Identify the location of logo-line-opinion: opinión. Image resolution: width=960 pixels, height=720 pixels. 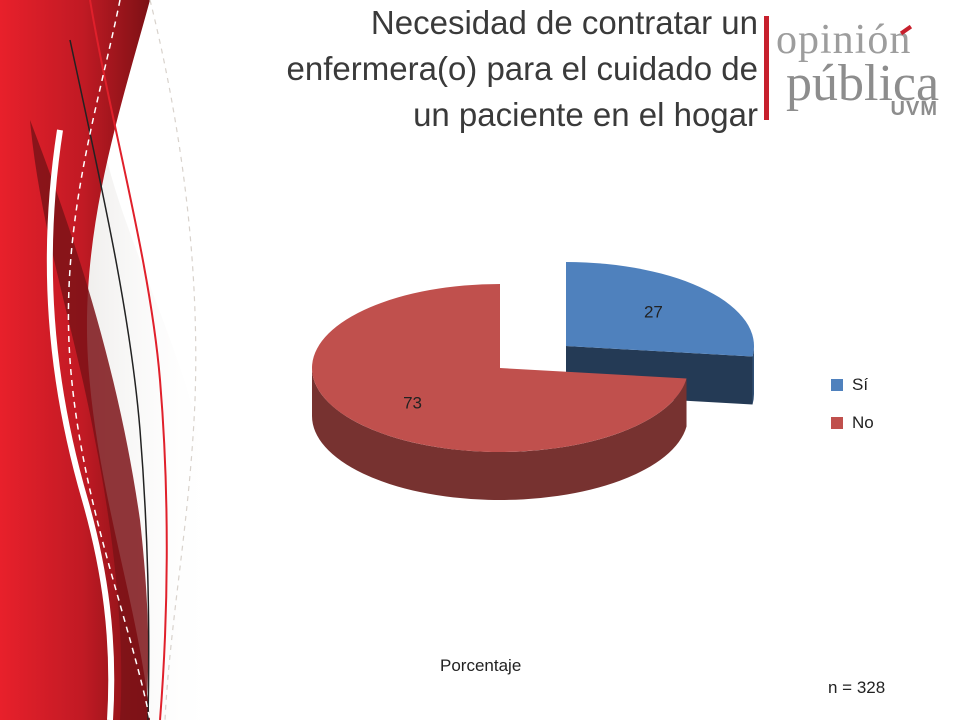
(844, 40).